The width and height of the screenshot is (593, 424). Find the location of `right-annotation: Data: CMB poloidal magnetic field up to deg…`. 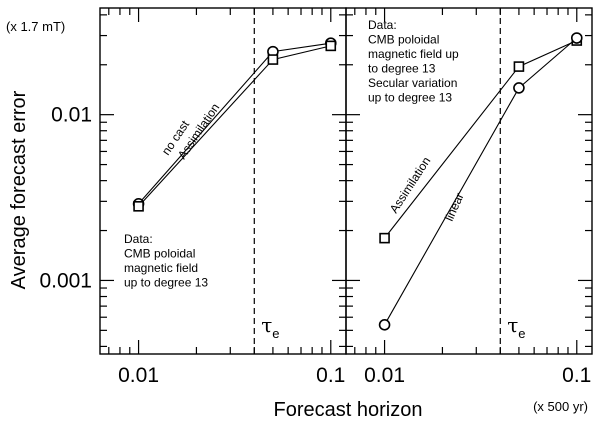

right-annotation: Data: CMB poloidal magnetic field up to deg… is located at coordinates (413, 61).